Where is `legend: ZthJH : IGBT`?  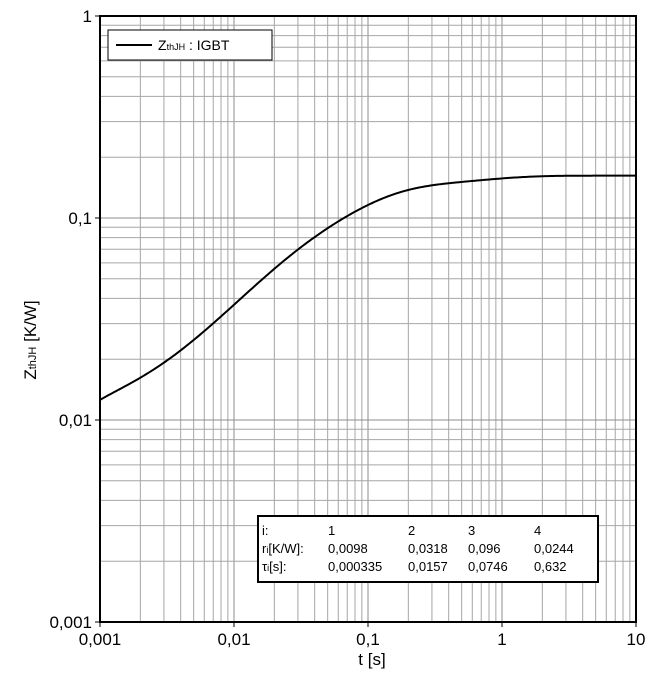
legend: ZthJH : IGBT is located at coordinates (190, 45).